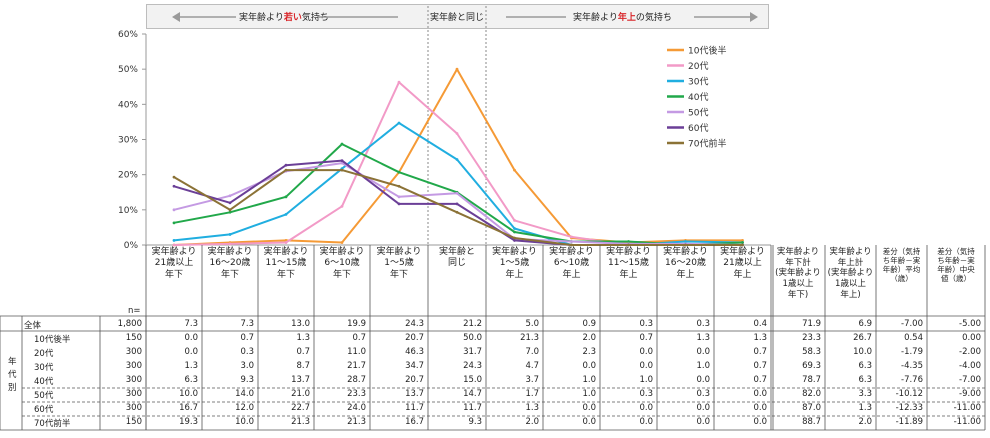 The width and height of the screenshot is (990, 438). What do you see at coordinates (457, 18) in the screenshot?
I see `banner-center-label: 実年齢と同じ` at bounding box center [457, 18].